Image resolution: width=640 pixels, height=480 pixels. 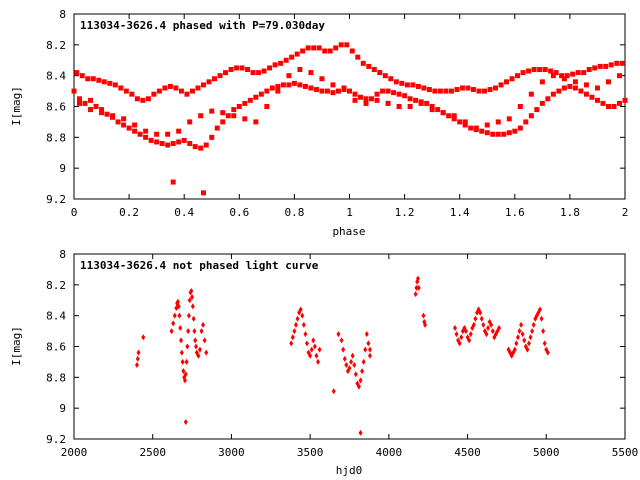 I want to click on phased-x-tick-label: 1, so click(x=349, y=212).